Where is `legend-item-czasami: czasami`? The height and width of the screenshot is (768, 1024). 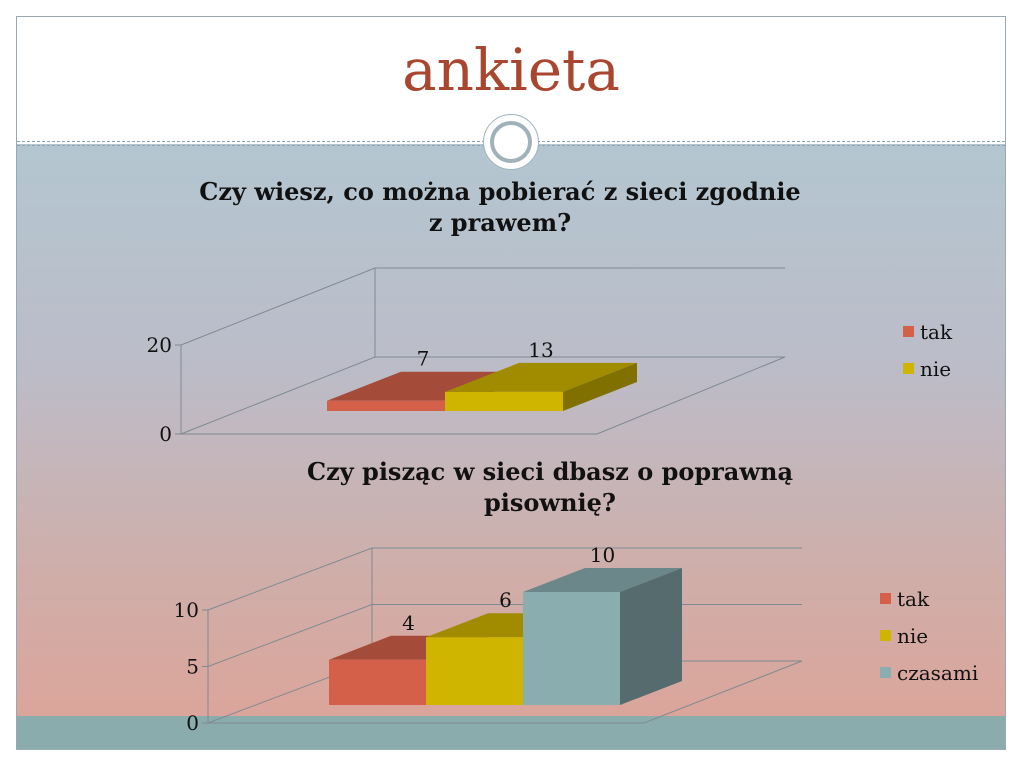
legend-item-czasami: czasami is located at coordinates (929, 672).